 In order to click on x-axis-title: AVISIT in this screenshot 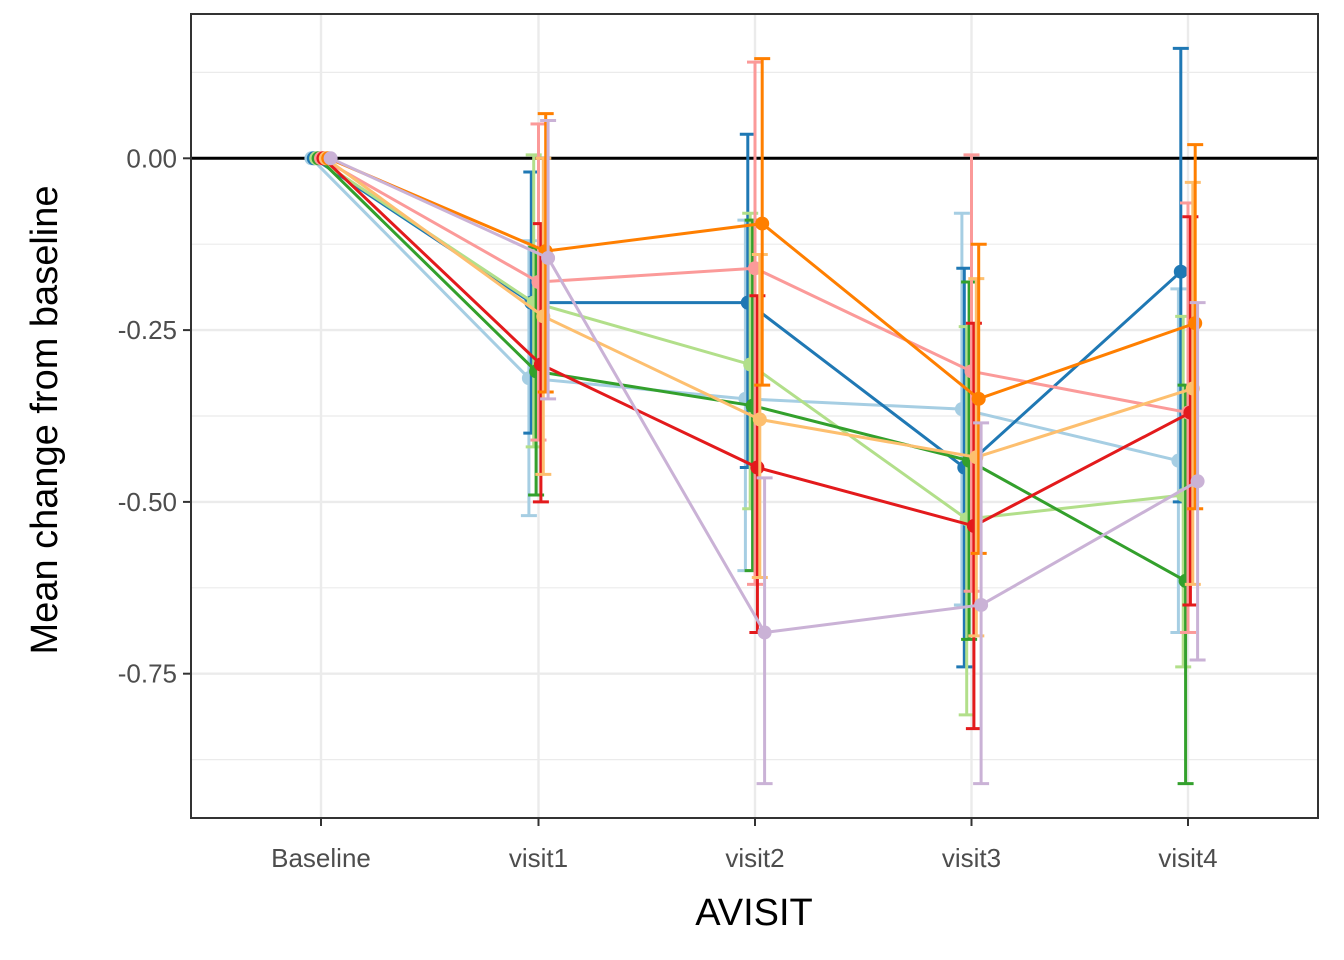, I will do `click(754, 913)`.